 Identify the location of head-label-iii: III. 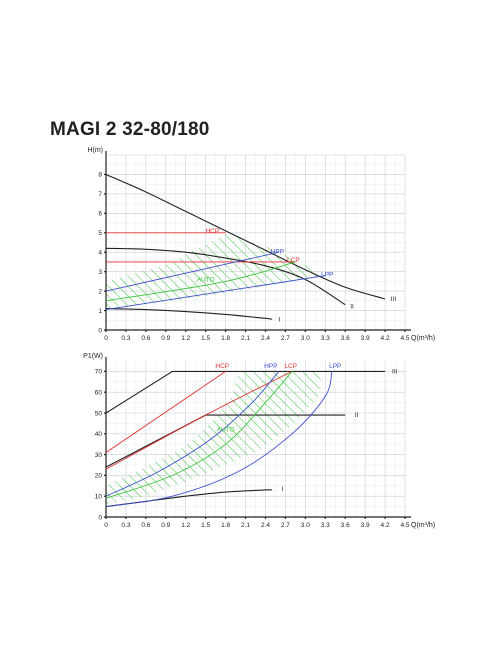
(394, 299).